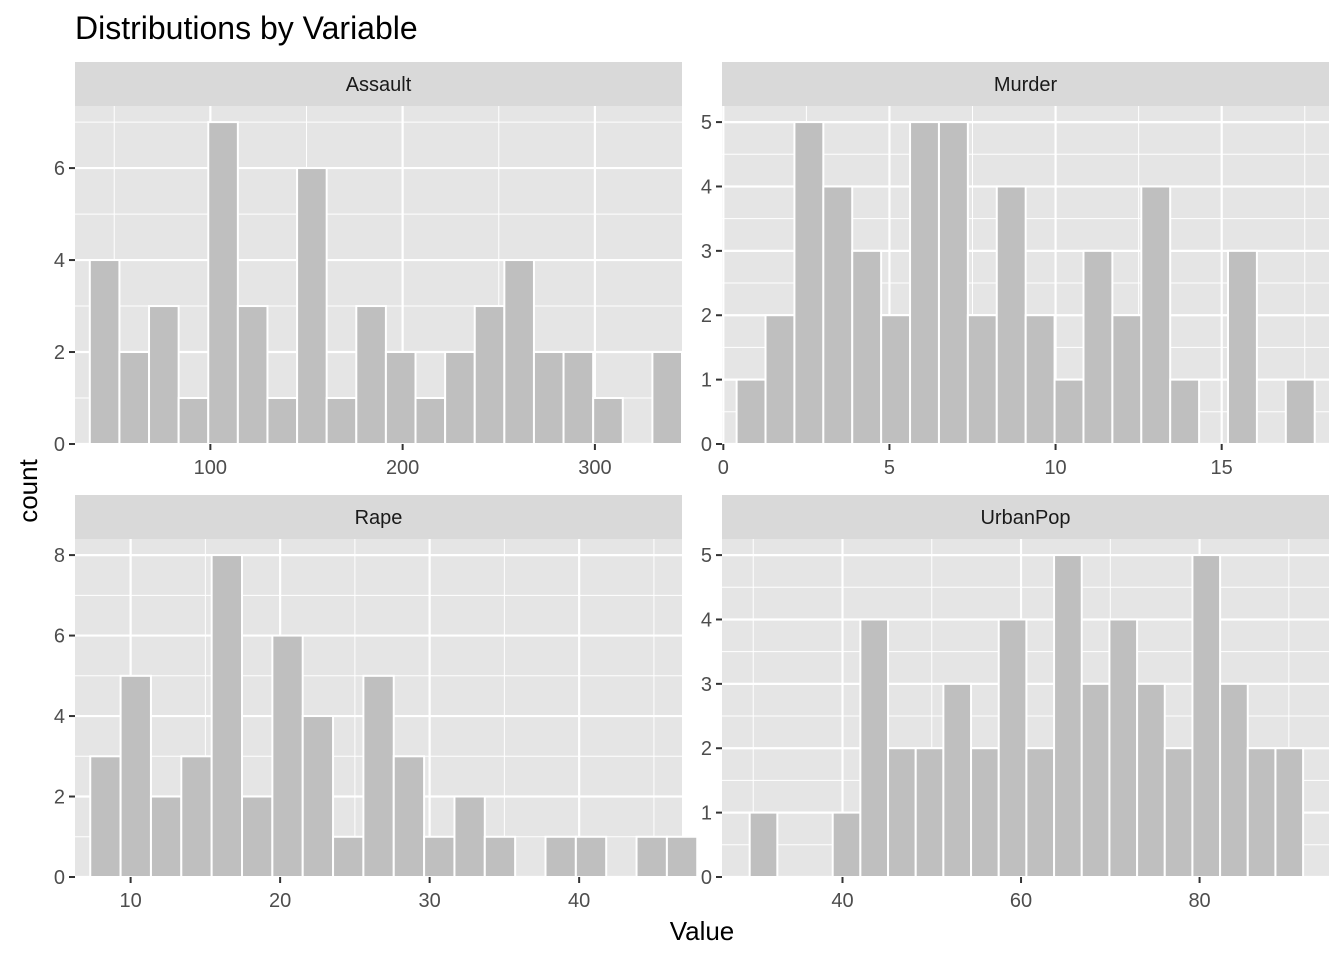 The height and width of the screenshot is (960, 1344). I want to click on facet-strip-label: UrbanPop, so click(1025, 518).